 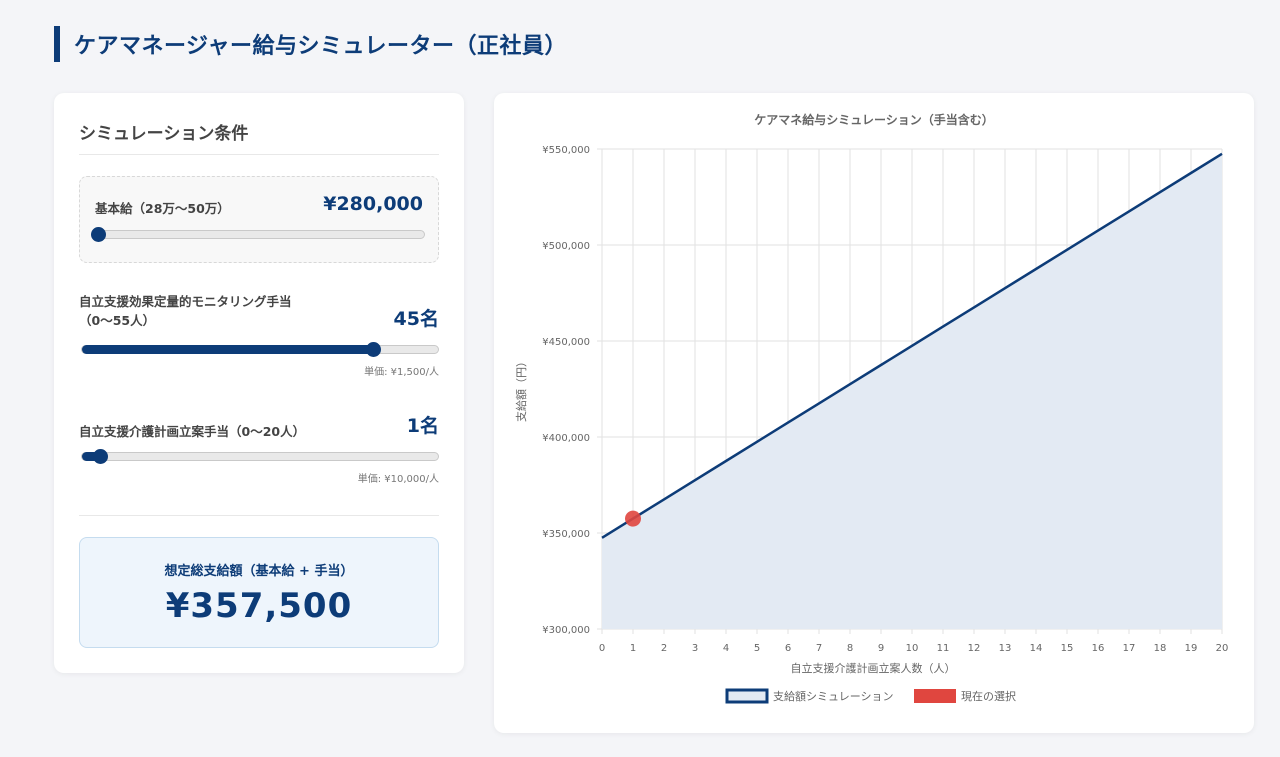 I want to click on monitoring-slider, so click(x=260, y=349).